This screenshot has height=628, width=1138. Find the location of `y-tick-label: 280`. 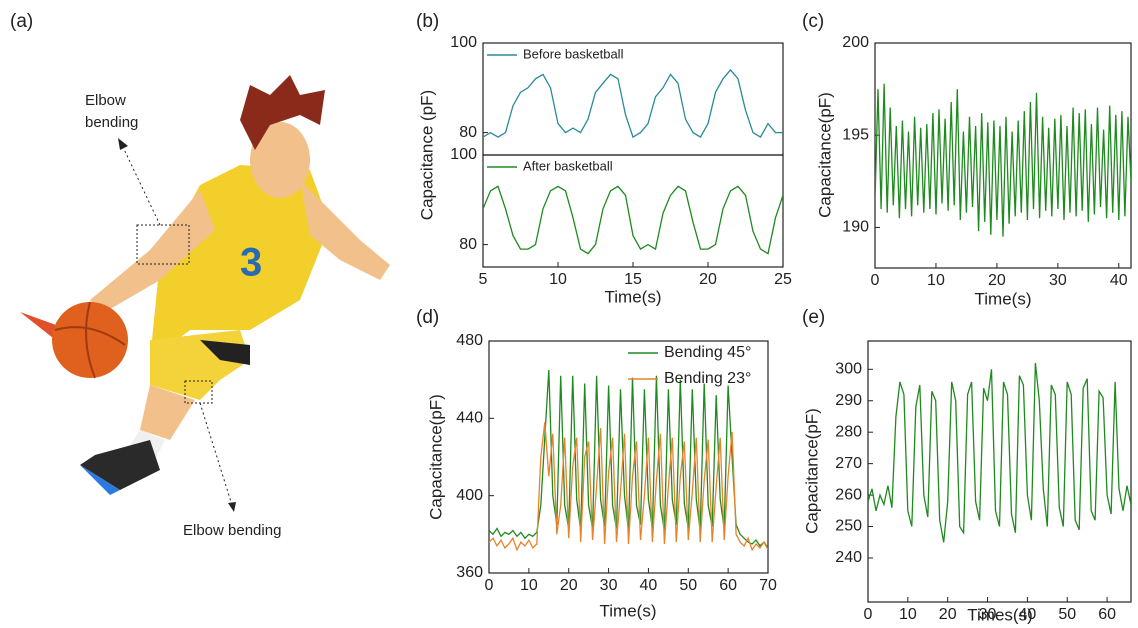

y-tick-label: 280 is located at coordinates (848, 431).